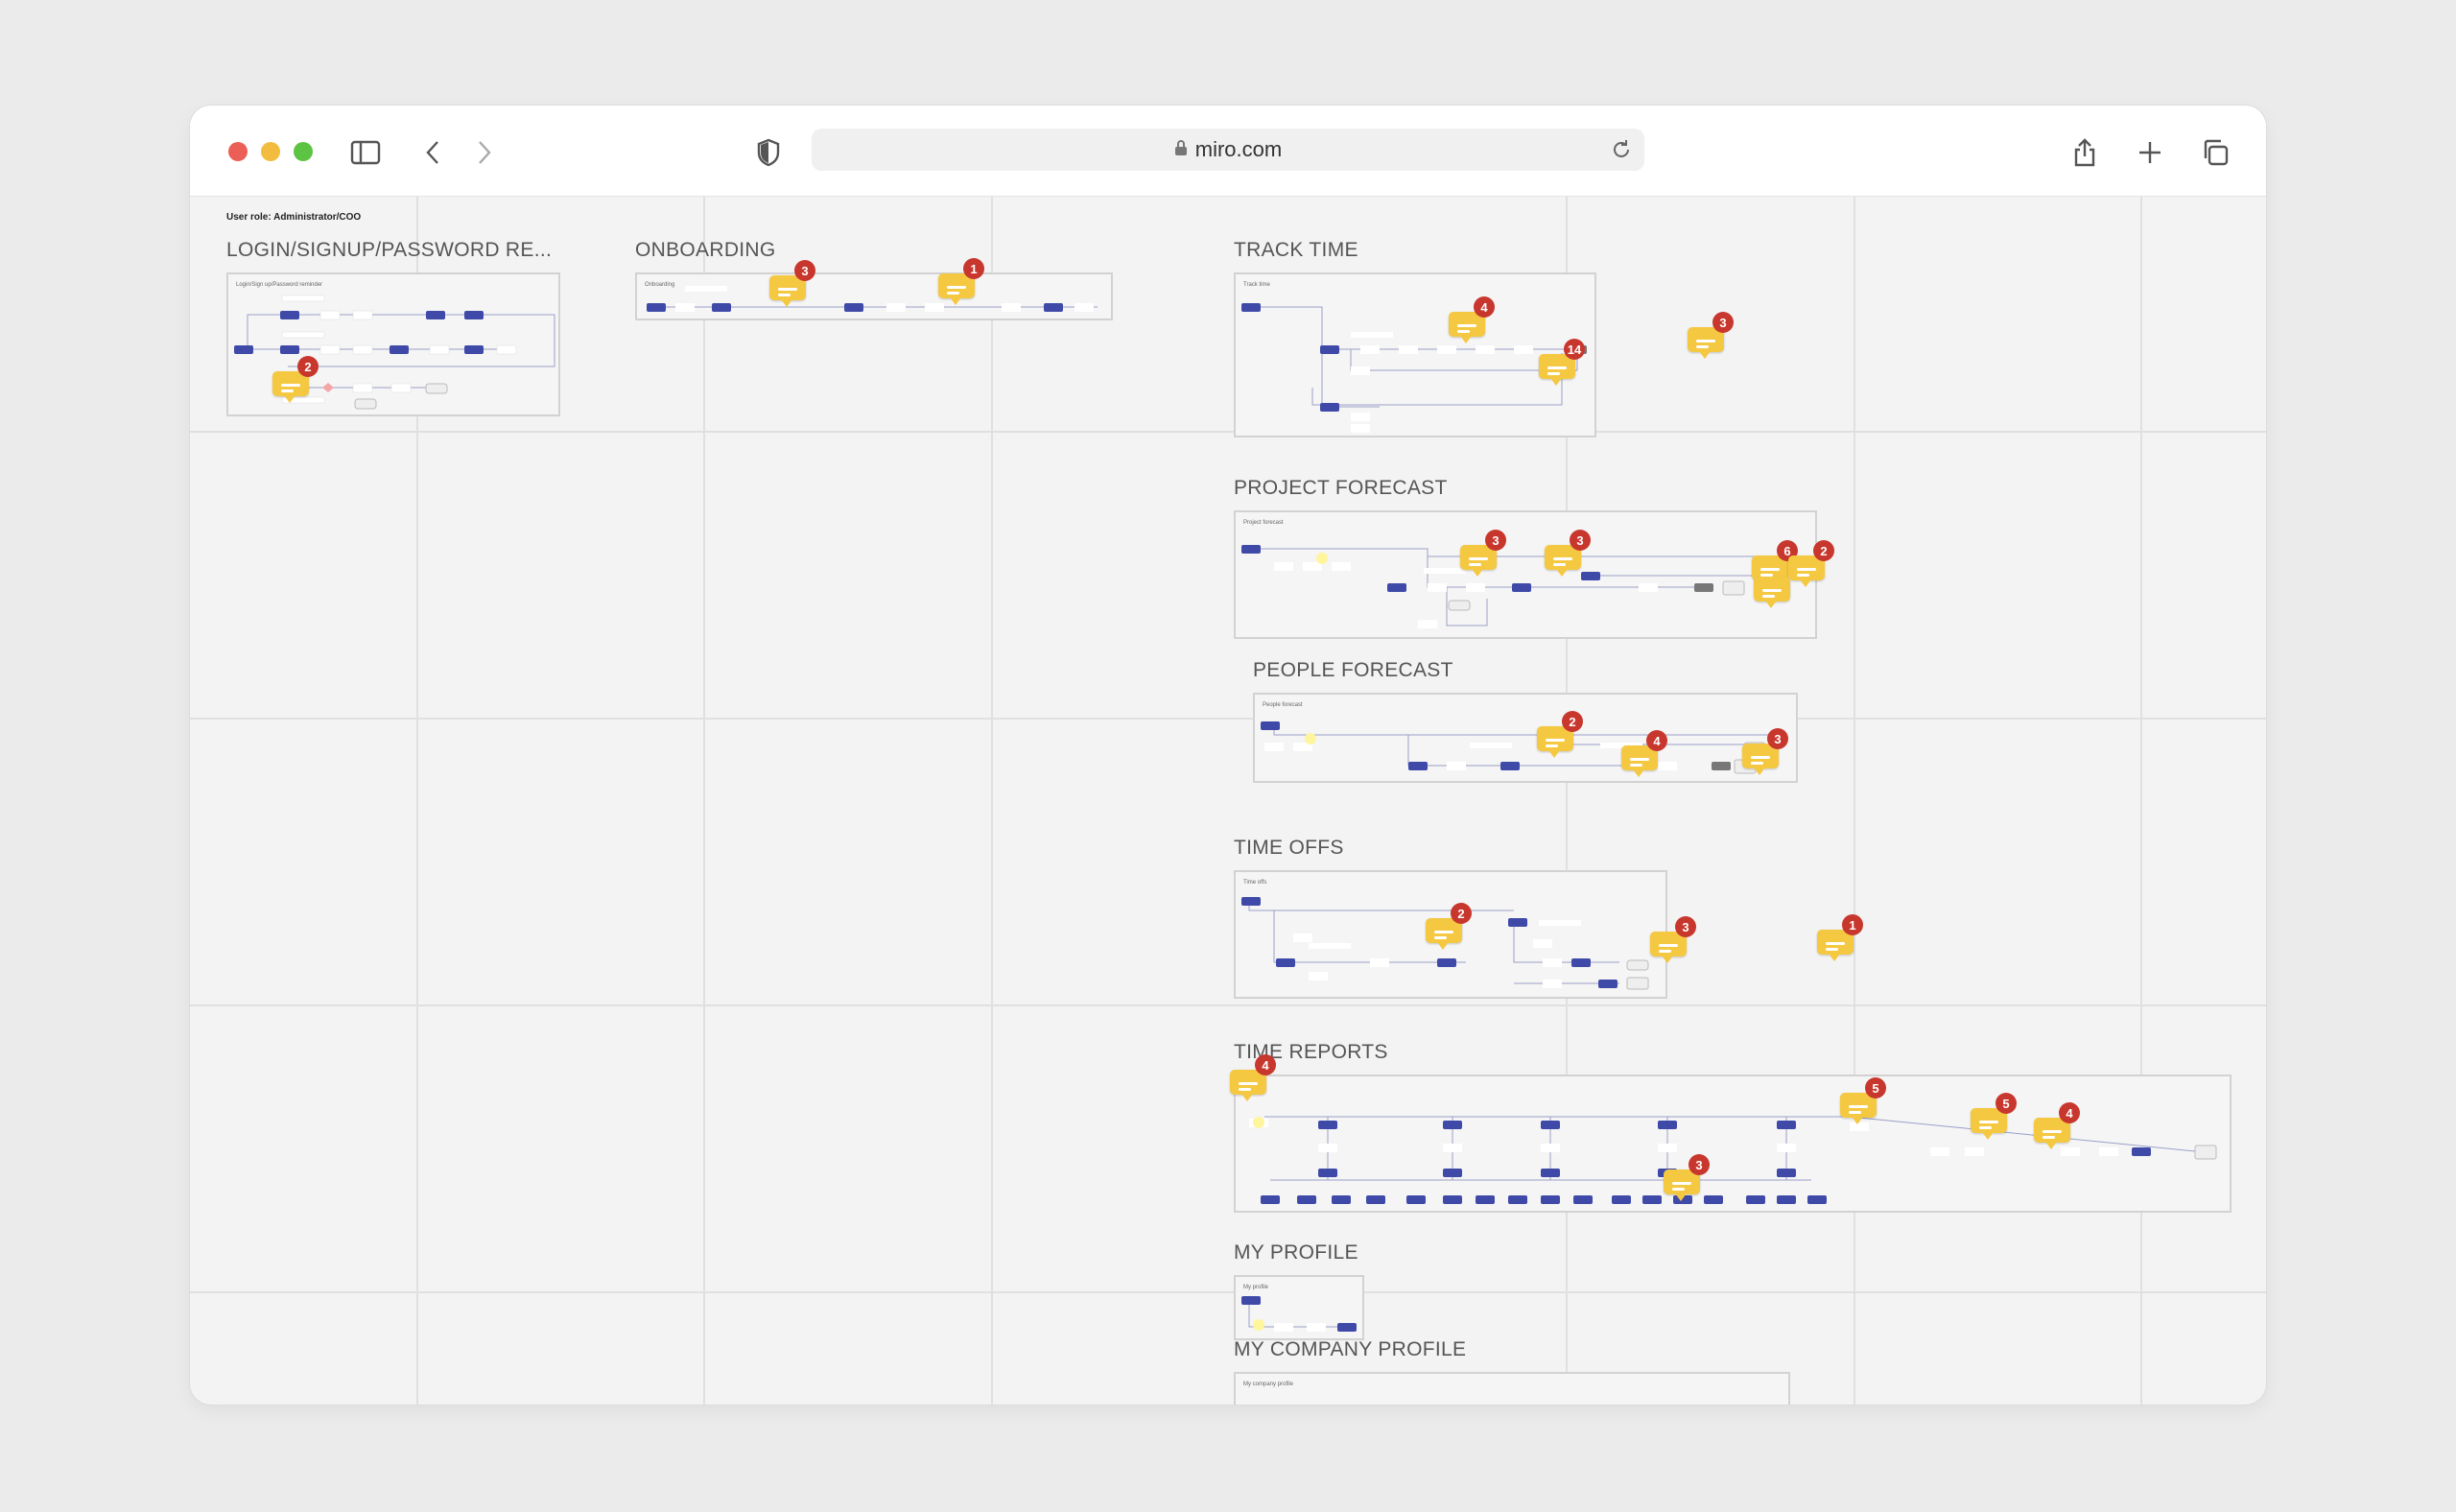 The image size is (2456, 1512). Describe the element at coordinates (2215, 152) in the screenshot. I see `tabs-icon` at that location.